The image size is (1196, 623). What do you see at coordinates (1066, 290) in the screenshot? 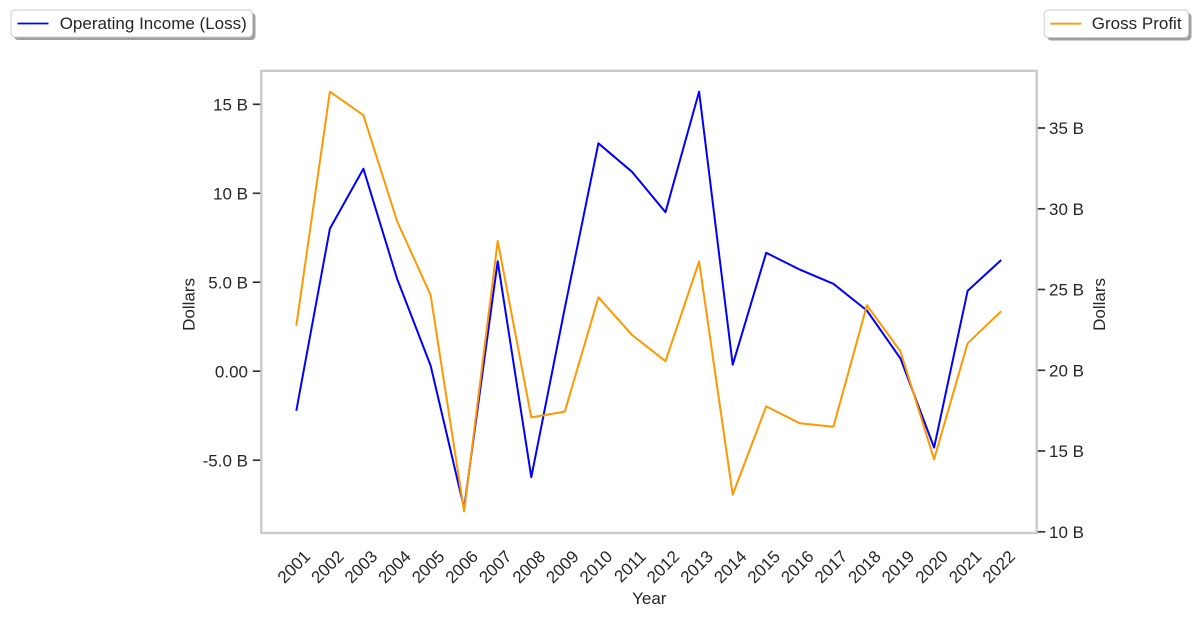
I see `svg-text: 25 B` at bounding box center [1066, 290].